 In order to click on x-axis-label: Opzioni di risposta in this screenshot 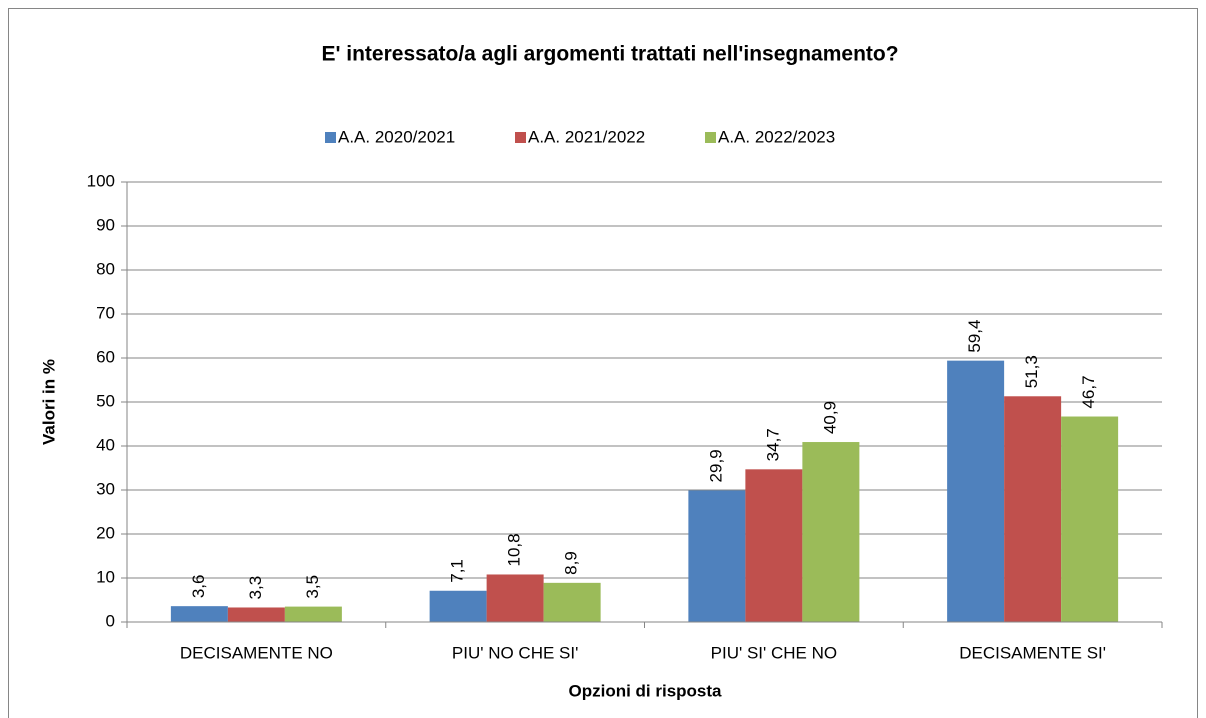, I will do `click(645, 690)`.